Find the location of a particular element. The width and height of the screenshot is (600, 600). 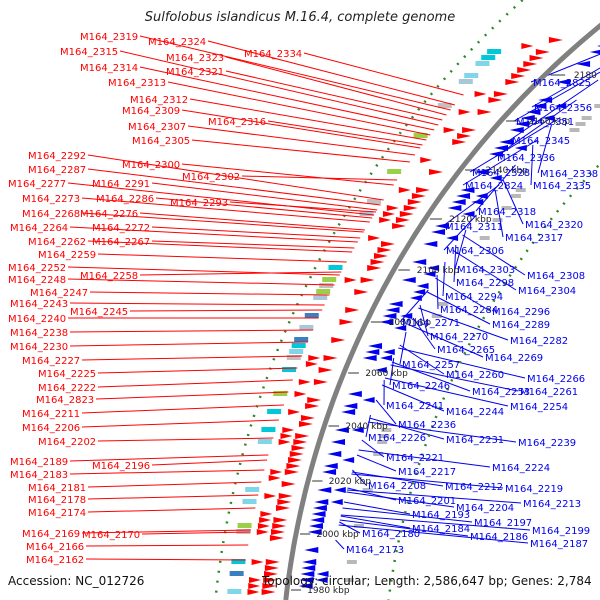

tick-label: 2140 kbp is located at coordinates (506, 171).